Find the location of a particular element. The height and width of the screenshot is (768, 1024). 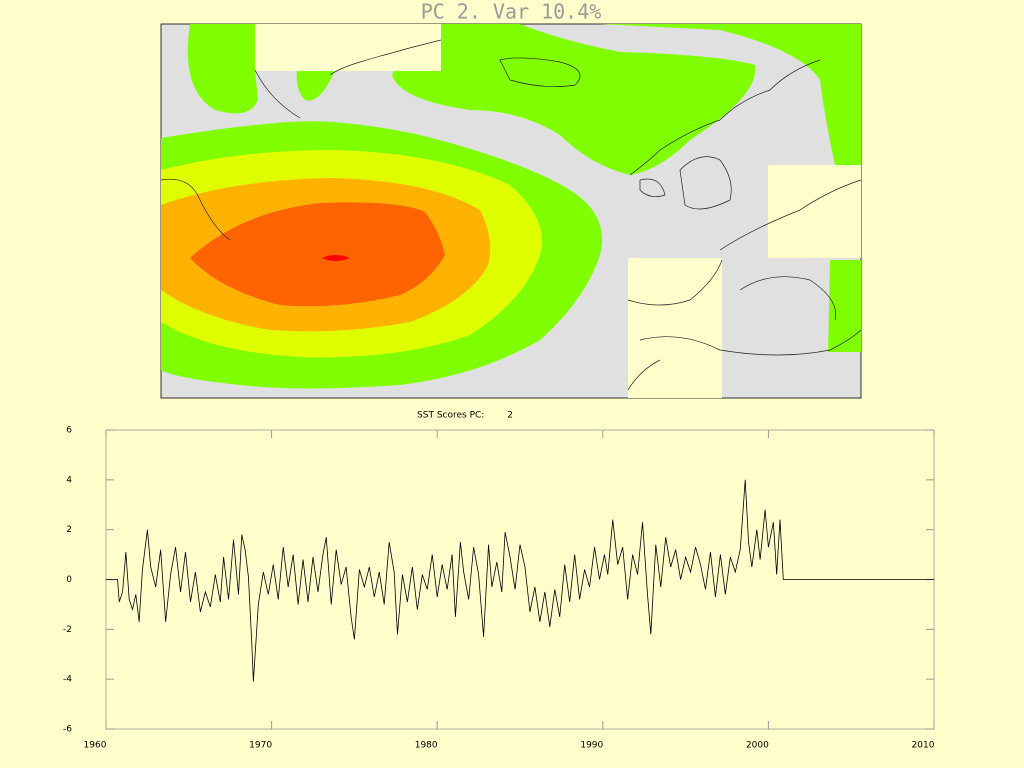

chart-title: SST Scores PC: 2 is located at coordinates (465, 416).